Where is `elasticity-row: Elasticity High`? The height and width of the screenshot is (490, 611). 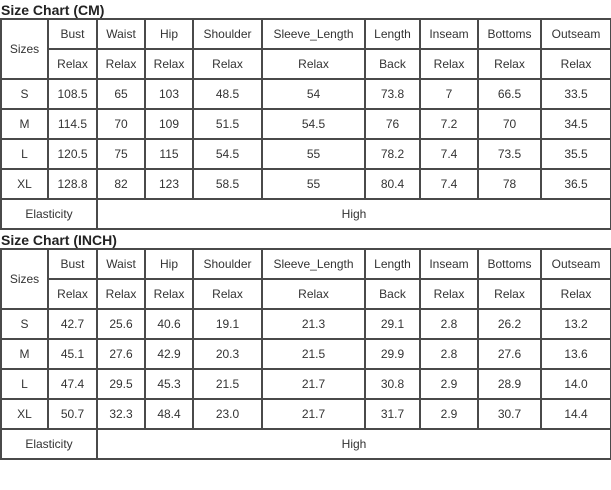 elasticity-row: Elasticity High is located at coordinates (305, 214).